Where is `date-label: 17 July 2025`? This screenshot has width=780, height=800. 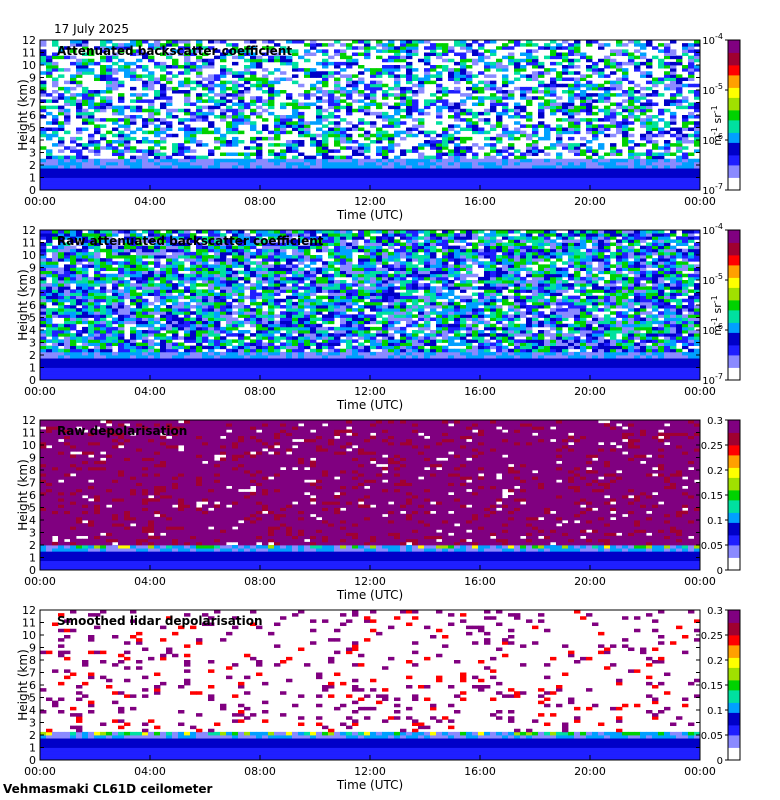
date-label: 17 July 2025 is located at coordinates (91, 29).